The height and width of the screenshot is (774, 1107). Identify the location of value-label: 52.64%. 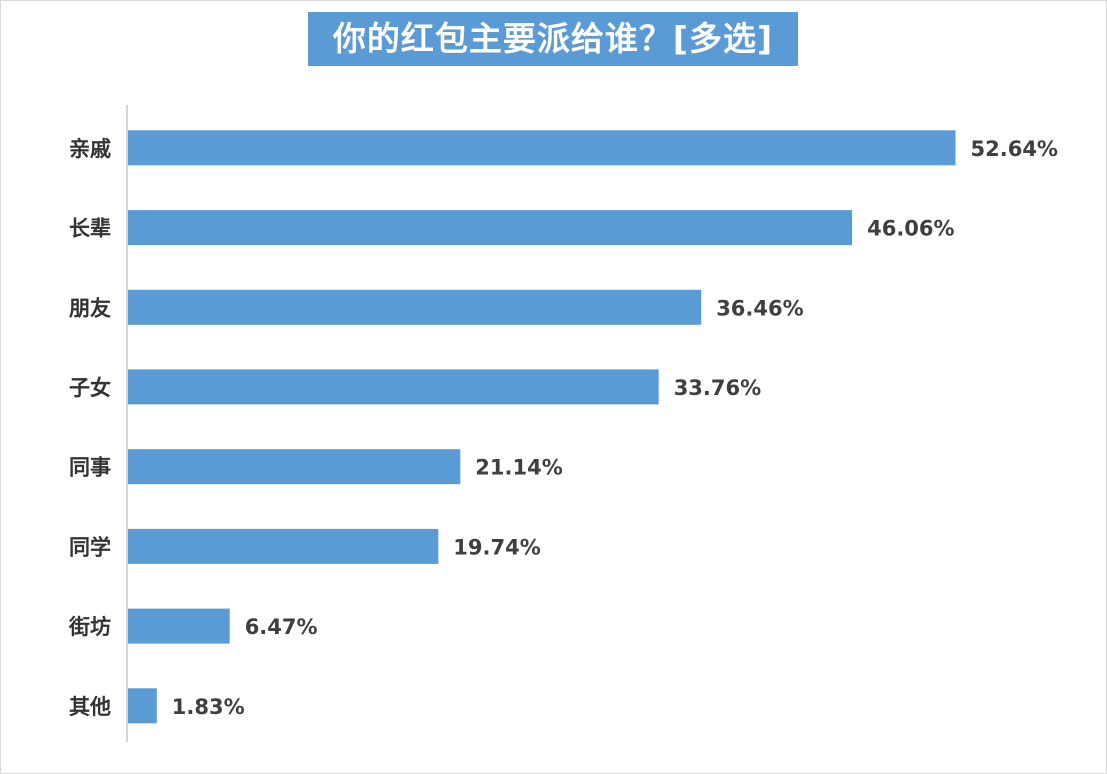
(1014, 149).